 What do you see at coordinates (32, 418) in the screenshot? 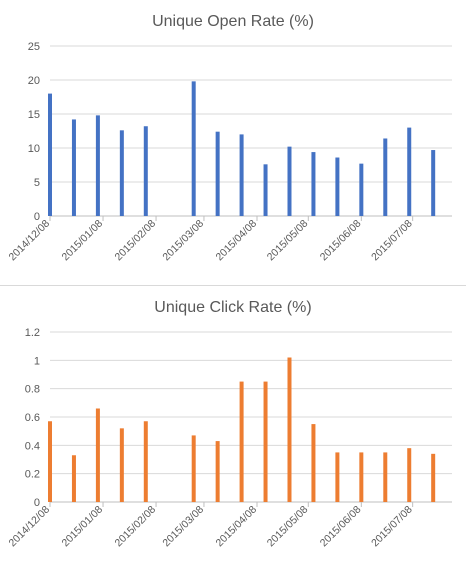
I see `click-rate-y-tick-label: 0.6` at bounding box center [32, 418].